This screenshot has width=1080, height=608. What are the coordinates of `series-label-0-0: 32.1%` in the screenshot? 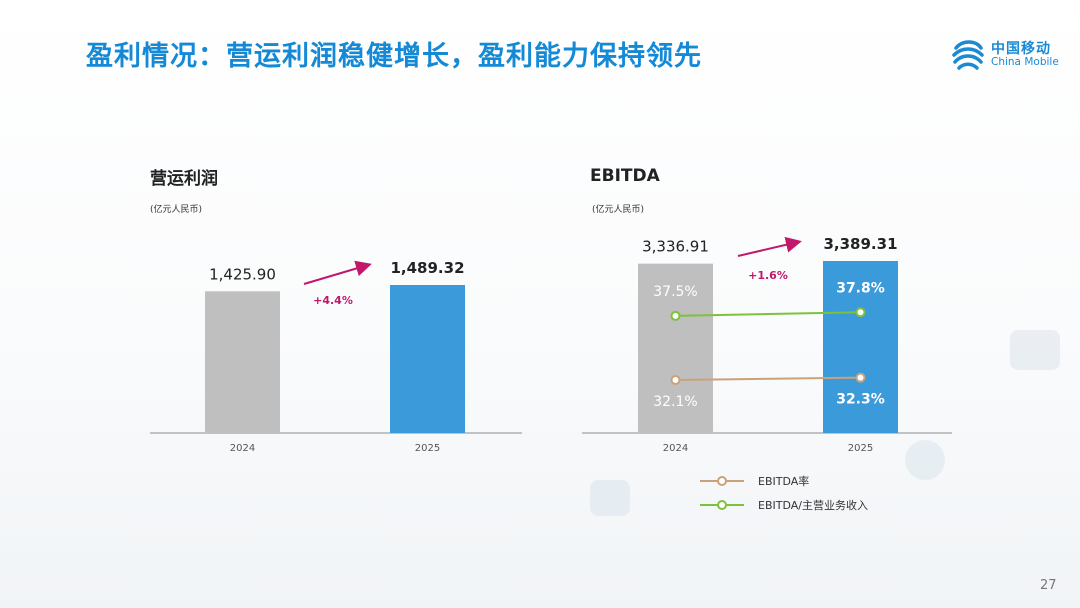 It's located at (675, 402).